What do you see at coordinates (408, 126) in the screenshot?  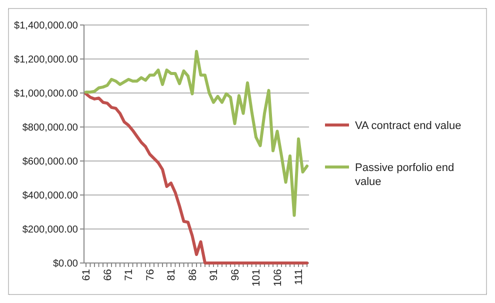 I see `legend-label: VA contract end value` at bounding box center [408, 126].